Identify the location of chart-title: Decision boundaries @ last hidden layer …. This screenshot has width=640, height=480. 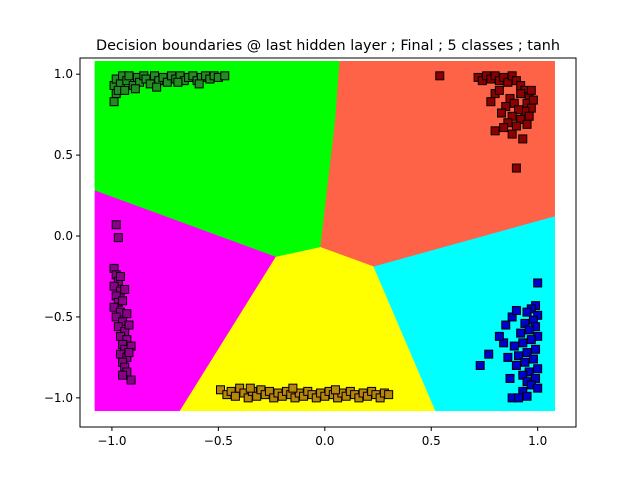
(328, 46).